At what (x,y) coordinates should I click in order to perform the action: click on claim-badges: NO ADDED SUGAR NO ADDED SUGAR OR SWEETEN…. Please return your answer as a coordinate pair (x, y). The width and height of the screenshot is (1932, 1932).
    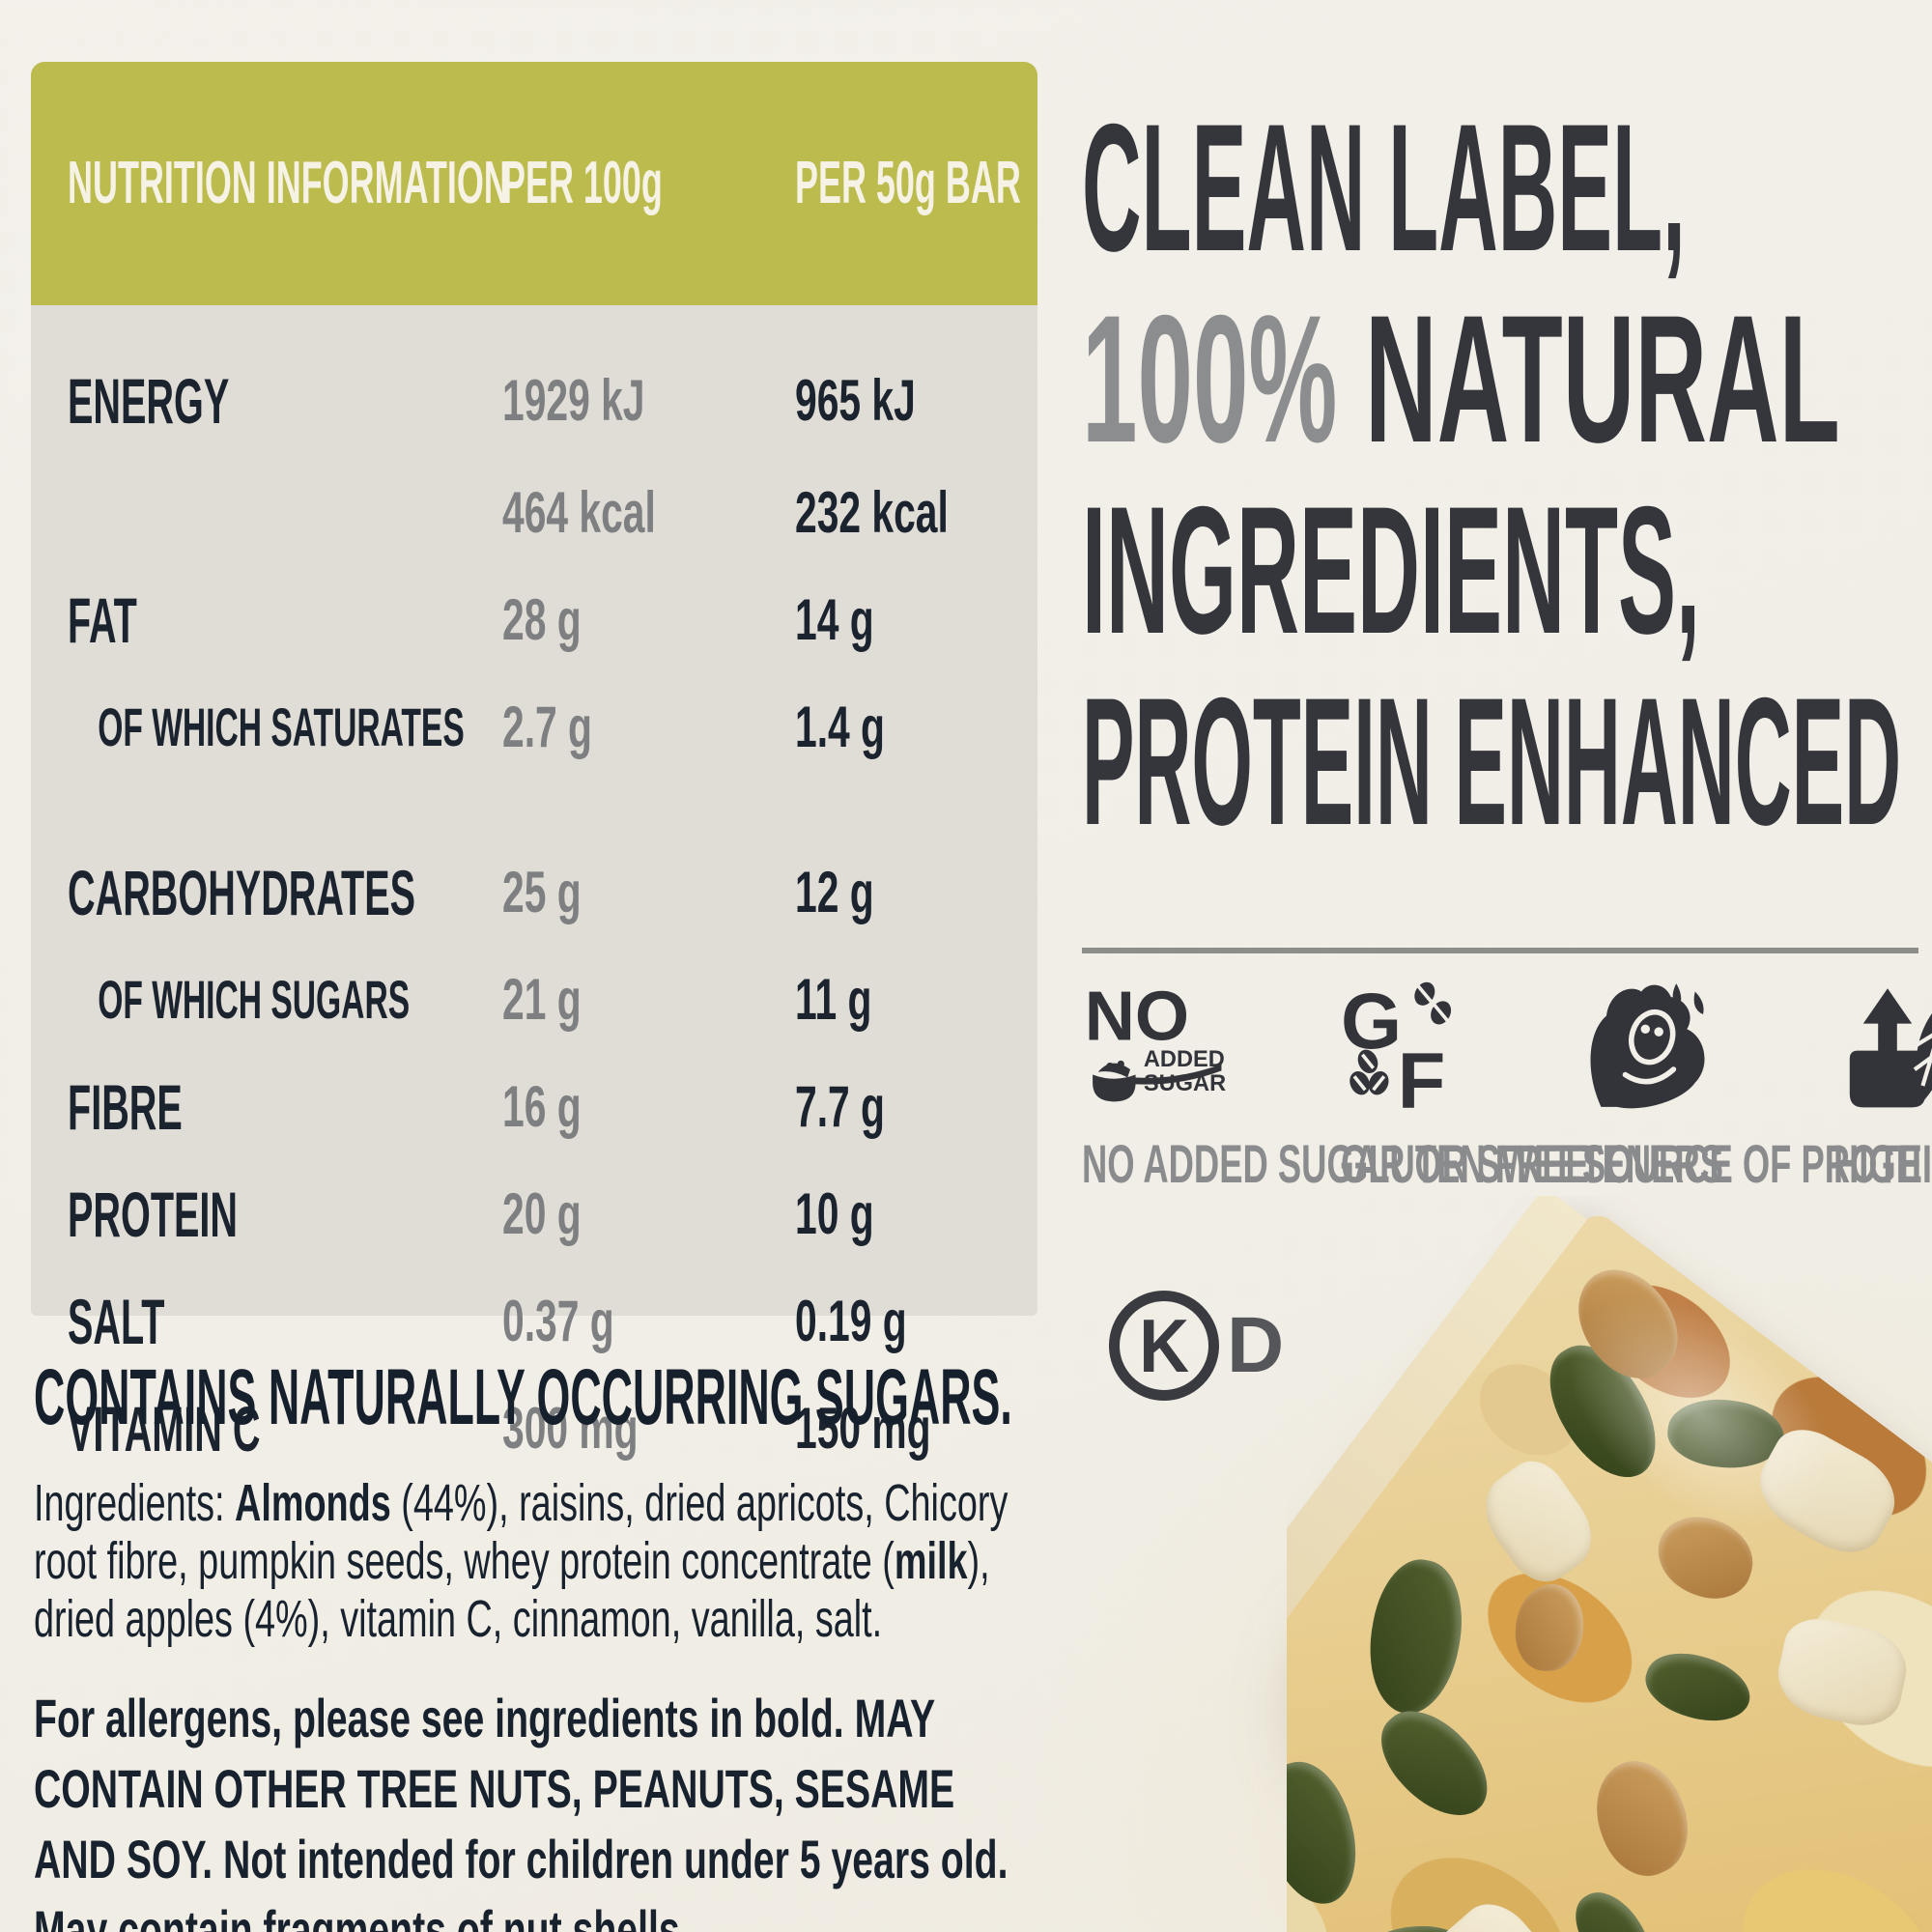
    Looking at the image, I should click on (1507, 1086).